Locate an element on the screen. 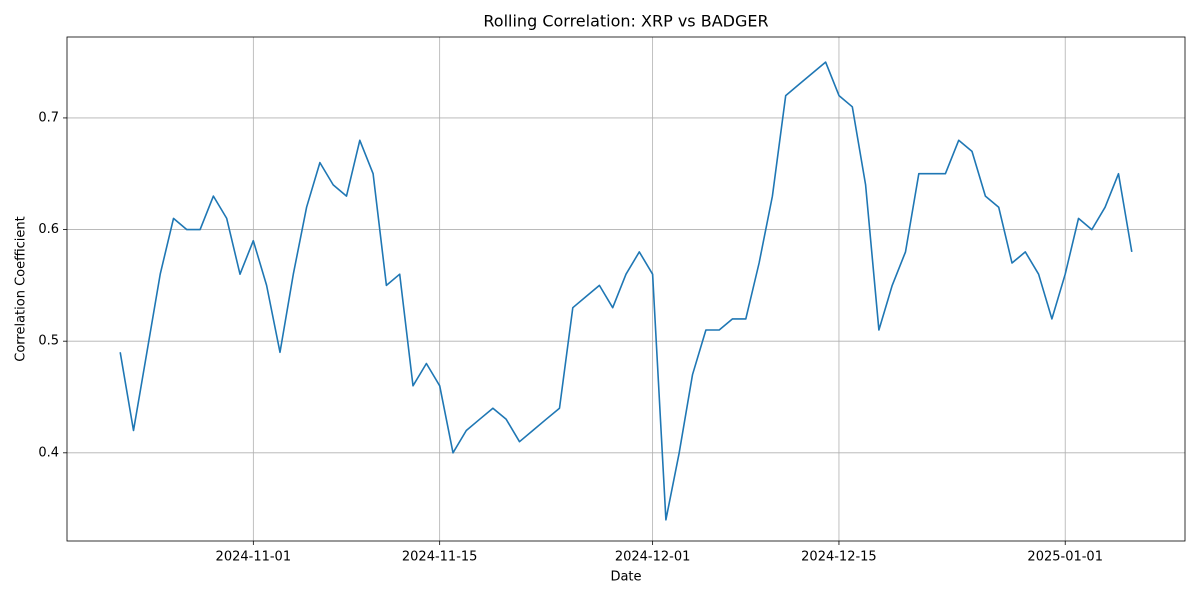 This screenshot has height=600, width=1200. y-tick-label: 0.4 is located at coordinates (48, 452).